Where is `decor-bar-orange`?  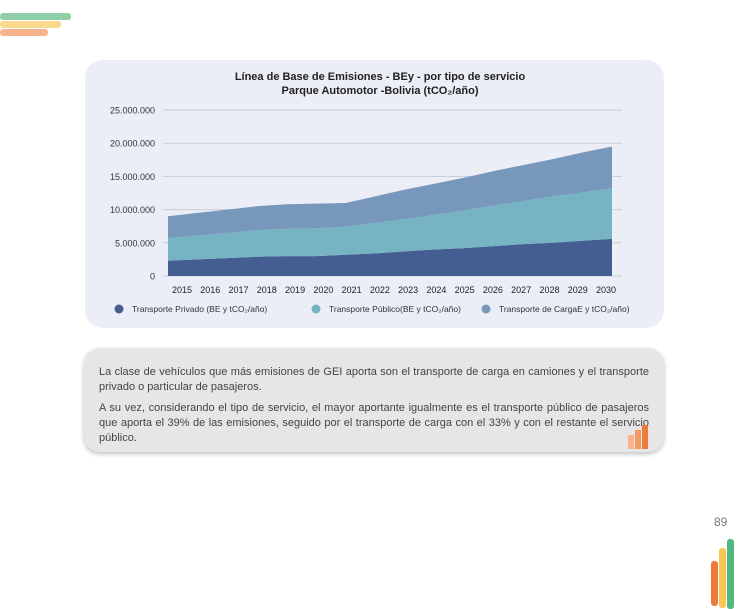 decor-bar-orange is located at coordinates (24, 32).